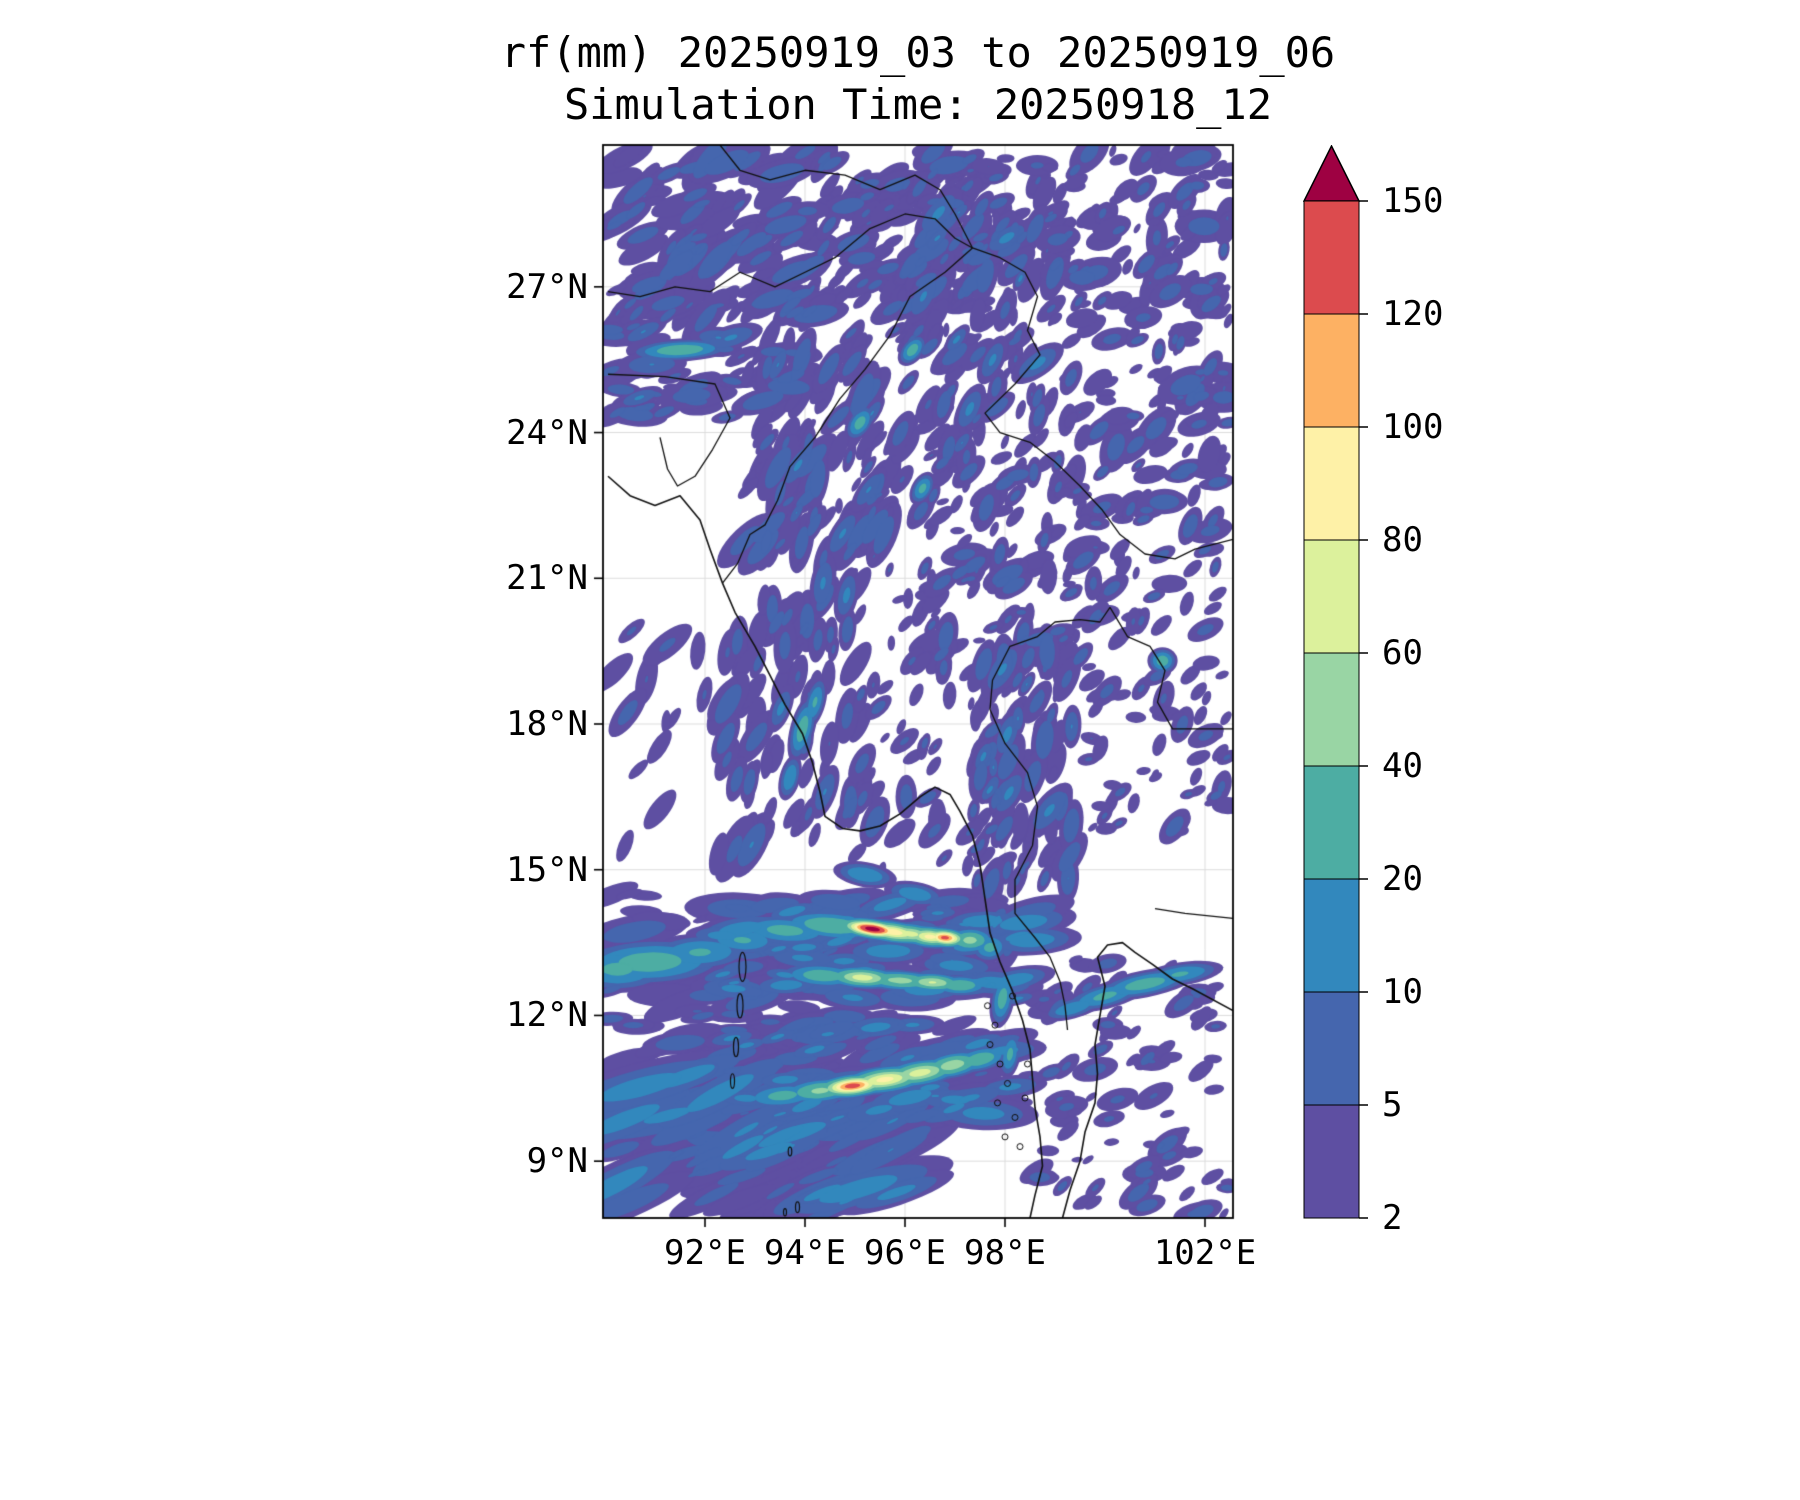 Image resolution: width=1800 pixels, height=1500 pixels. I want to click on colorbar-tick-label-100: 100, so click(1413, 427).